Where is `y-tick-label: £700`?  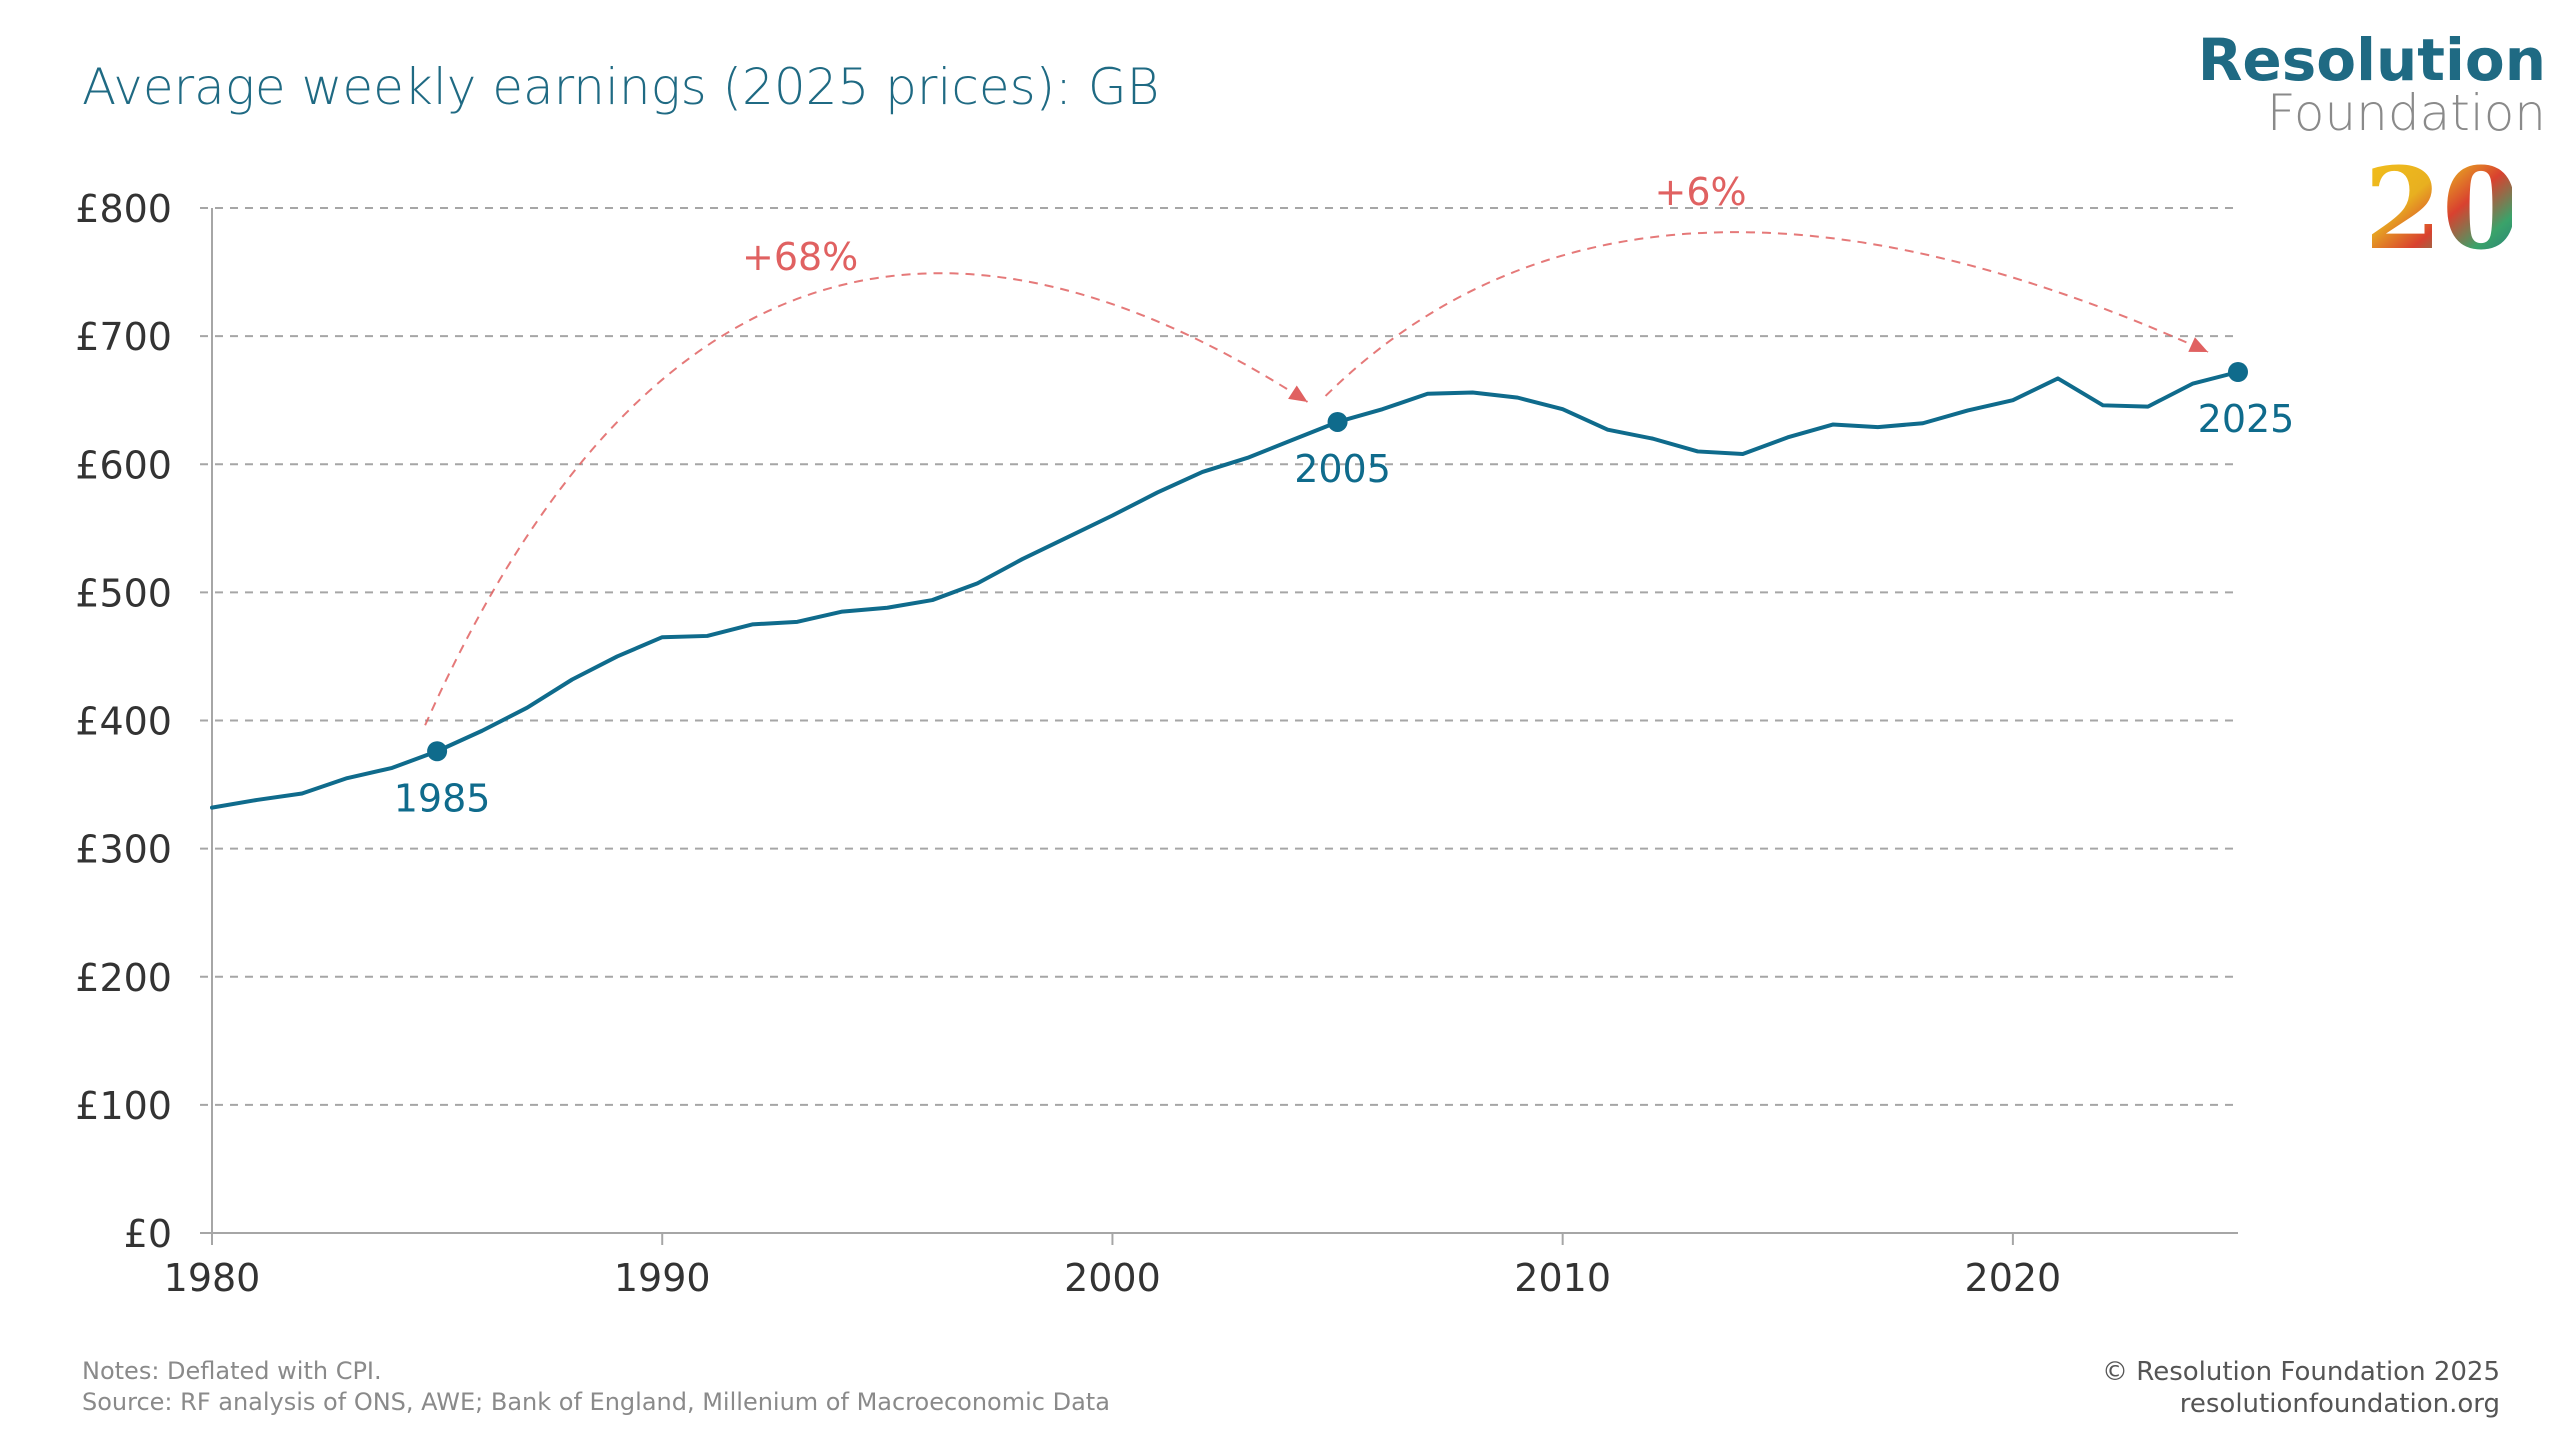
y-tick-label: £700 is located at coordinates (123, 337).